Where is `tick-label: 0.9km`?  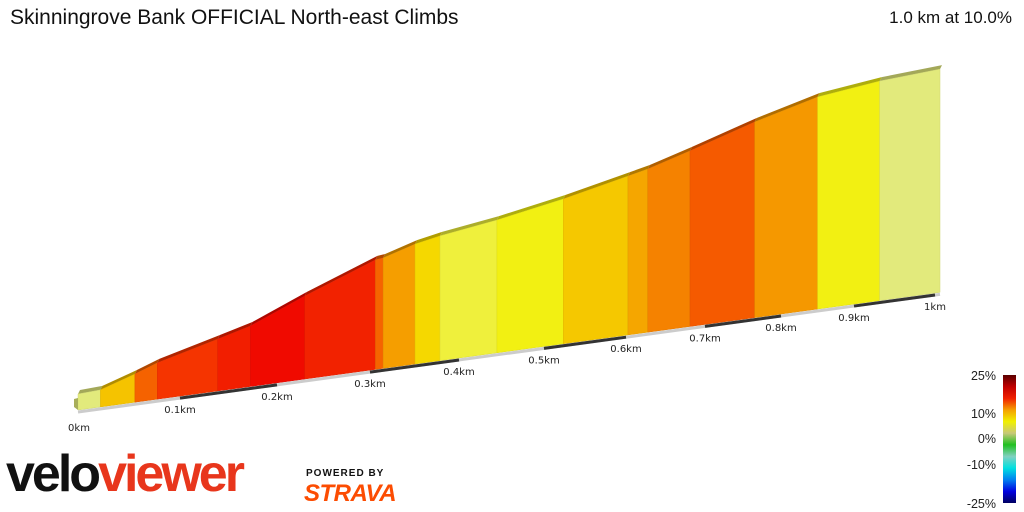 tick-label: 0.9km is located at coordinates (853, 318).